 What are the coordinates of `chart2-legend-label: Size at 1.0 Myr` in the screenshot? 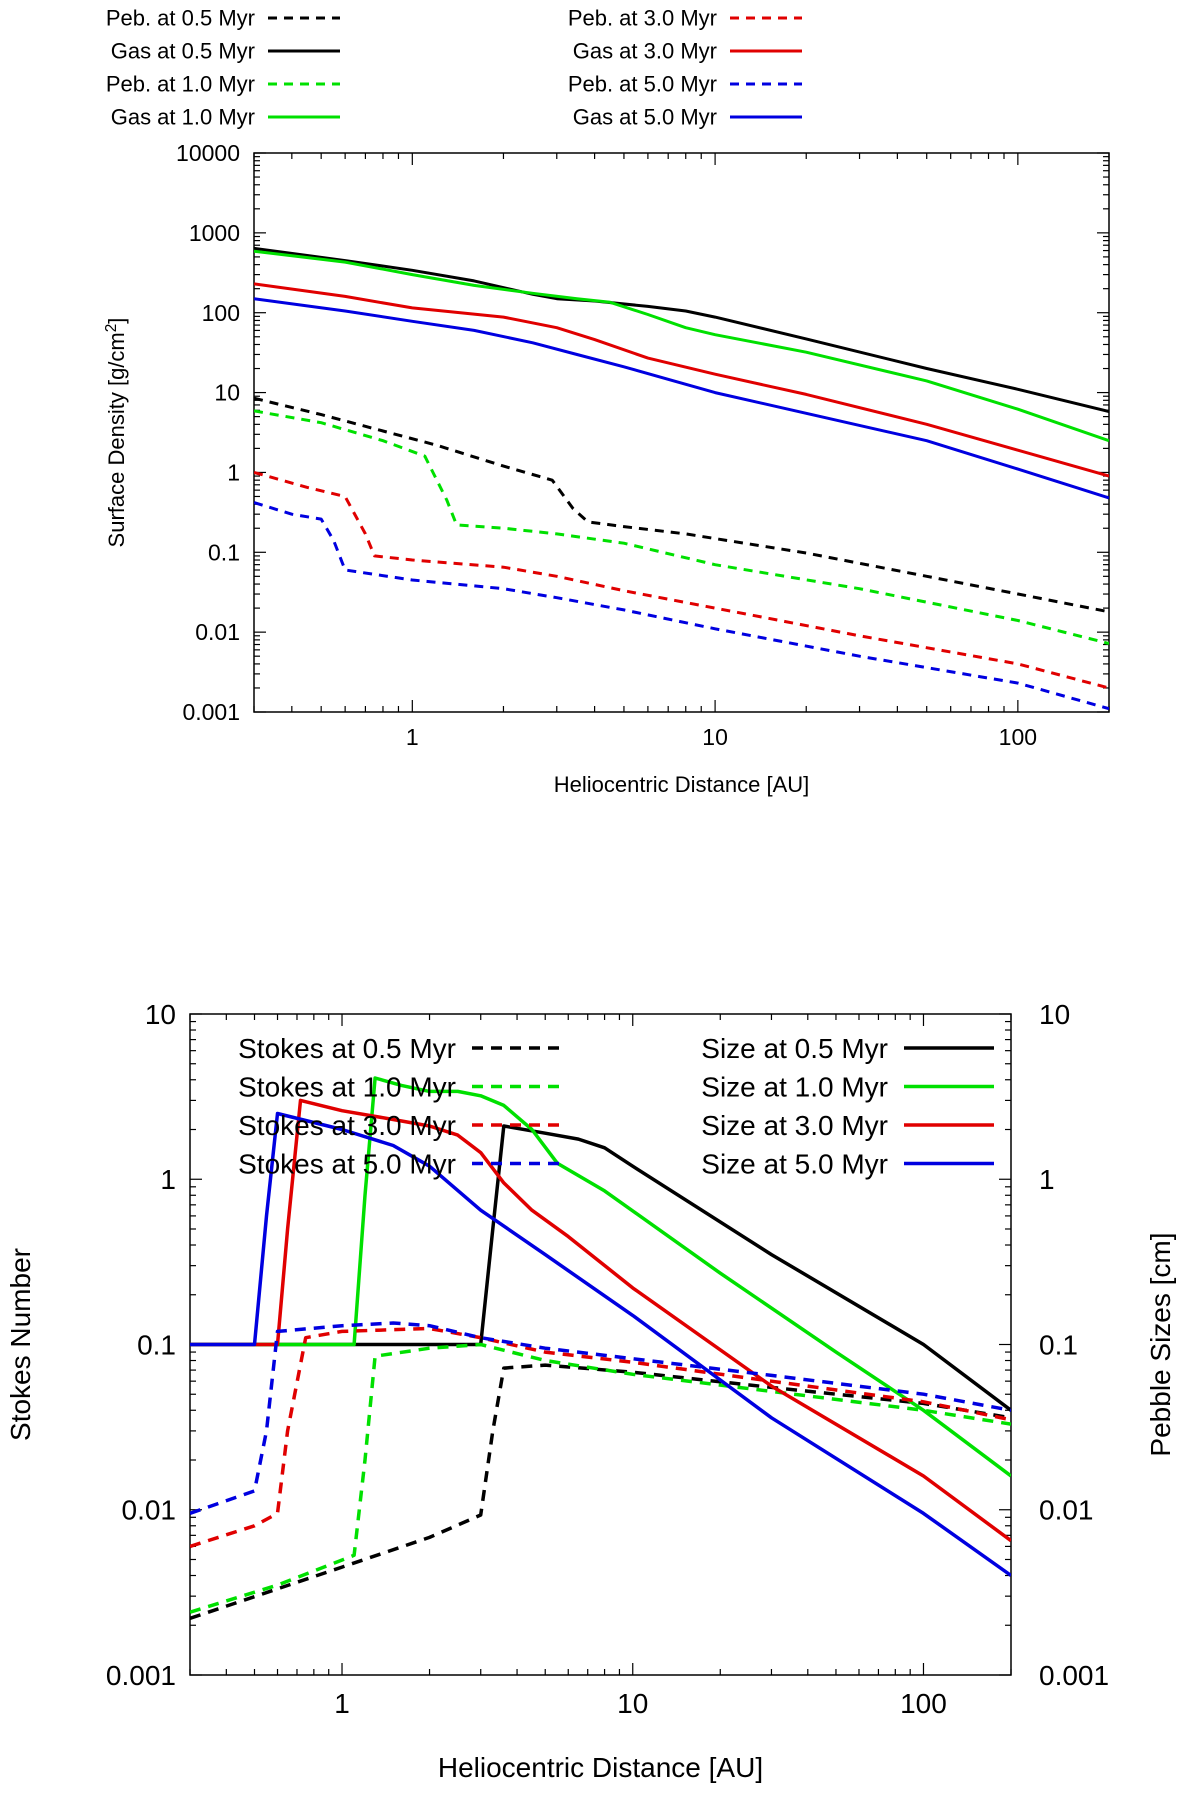 It's located at (794, 1086).